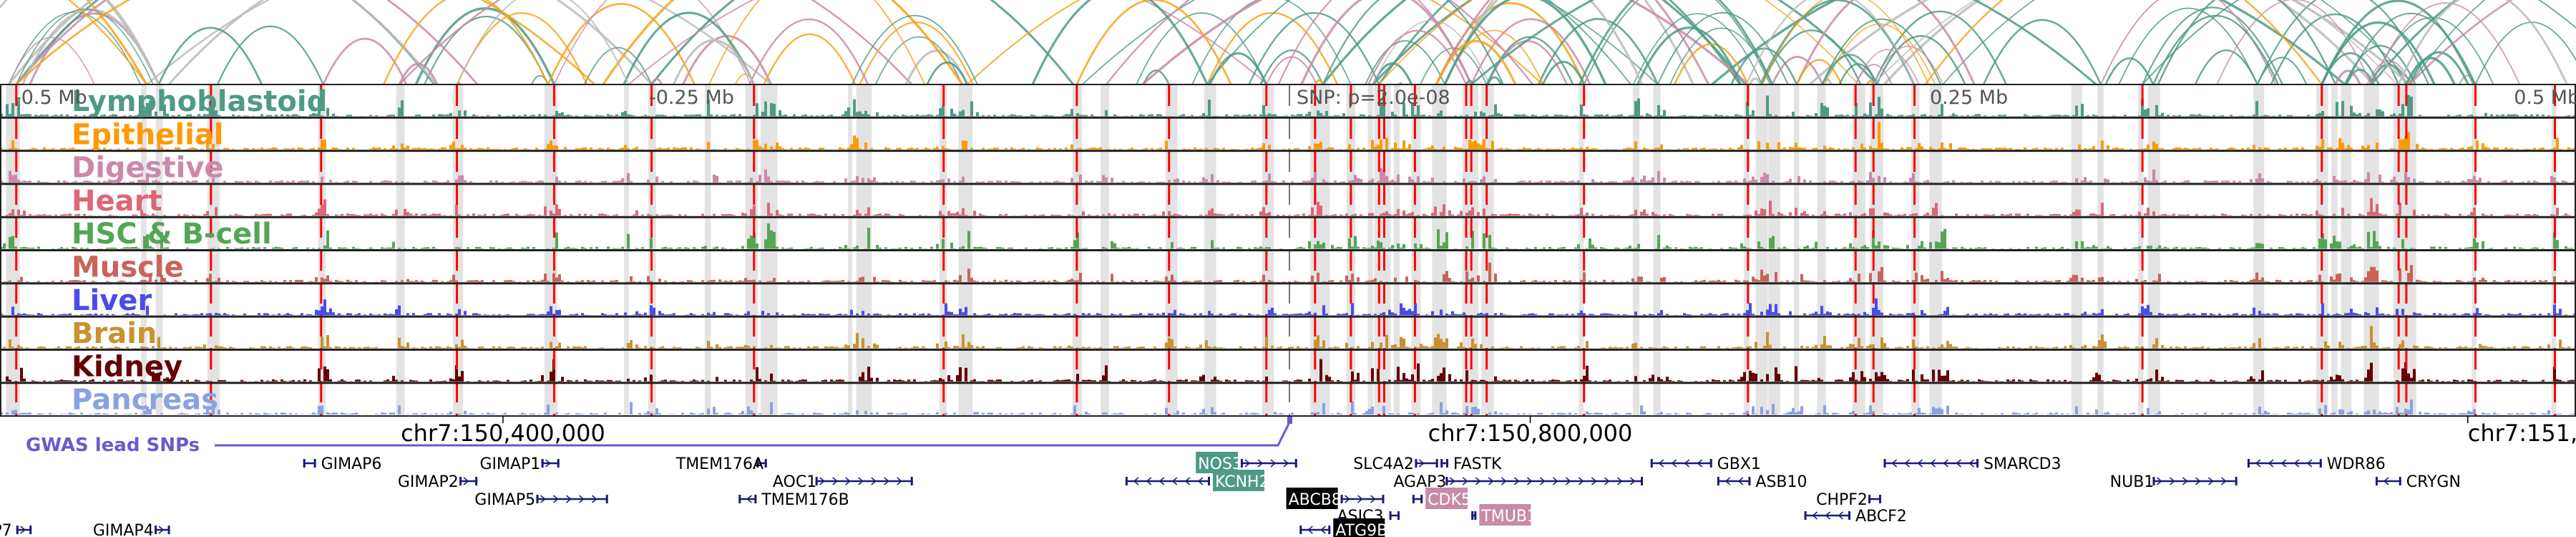 This screenshot has width=2576, height=537. I want to click on track-label: Liver, so click(112, 300).